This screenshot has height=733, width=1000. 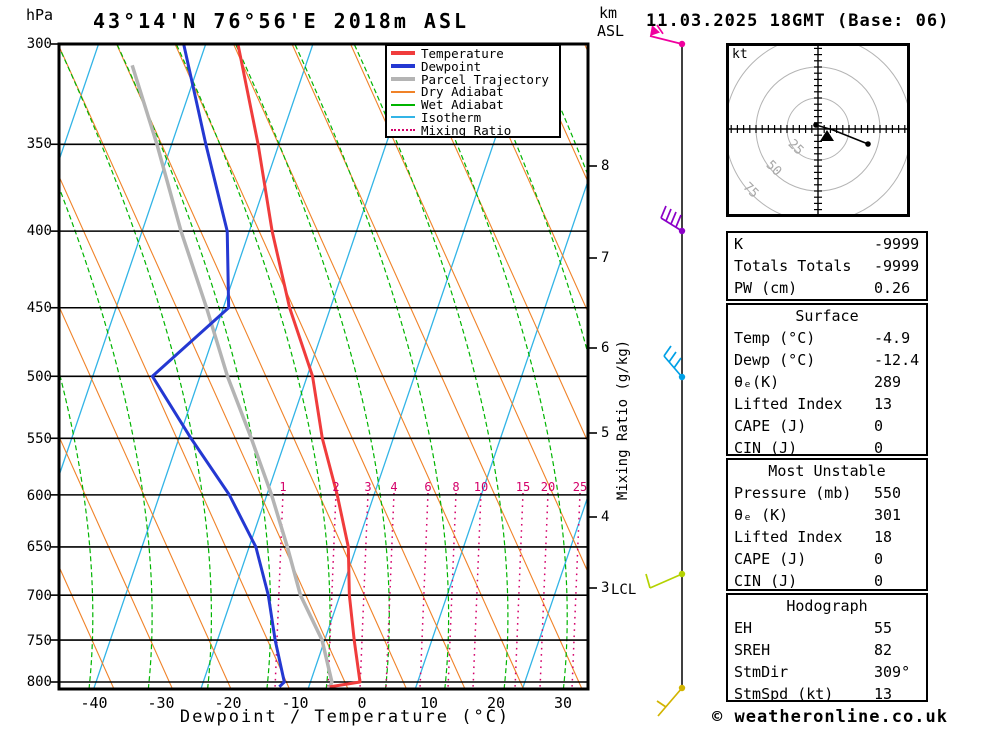 I want to click on mixing-ratio-label: 15, so click(x=523, y=487).